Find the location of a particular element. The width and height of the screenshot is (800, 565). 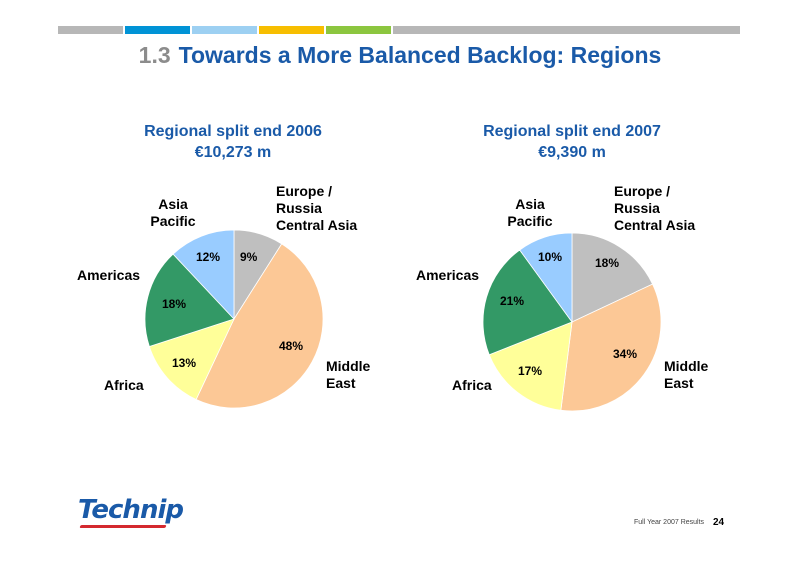

pie-slice-americas-2006 is located at coordinates (189, 300).